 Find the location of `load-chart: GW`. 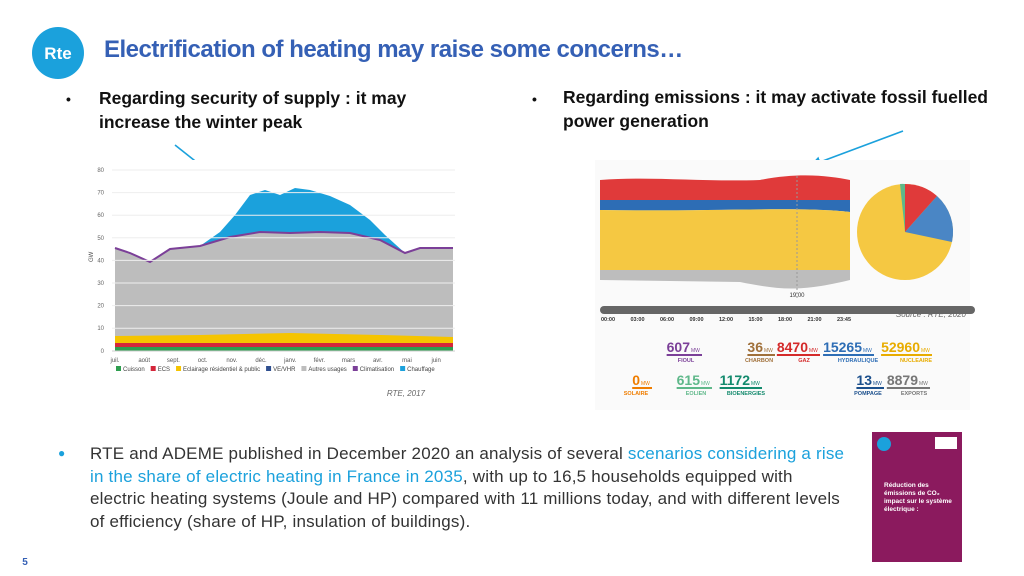

load-chart: GW is located at coordinates (277, 267).